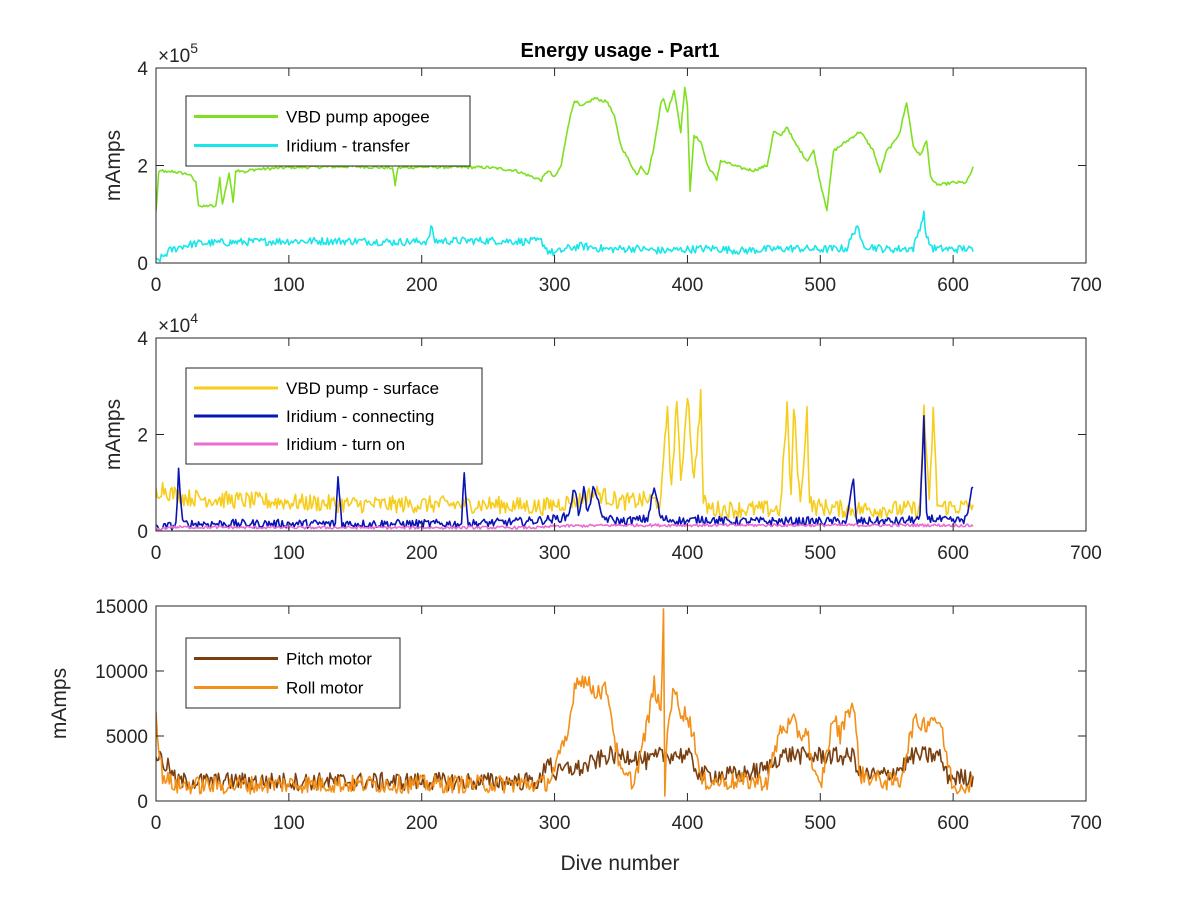 Image resolution: width=1200 pixels, height=900 pixels. I want to click on legend: Pitch motor Roll motor, so click(293, 673).